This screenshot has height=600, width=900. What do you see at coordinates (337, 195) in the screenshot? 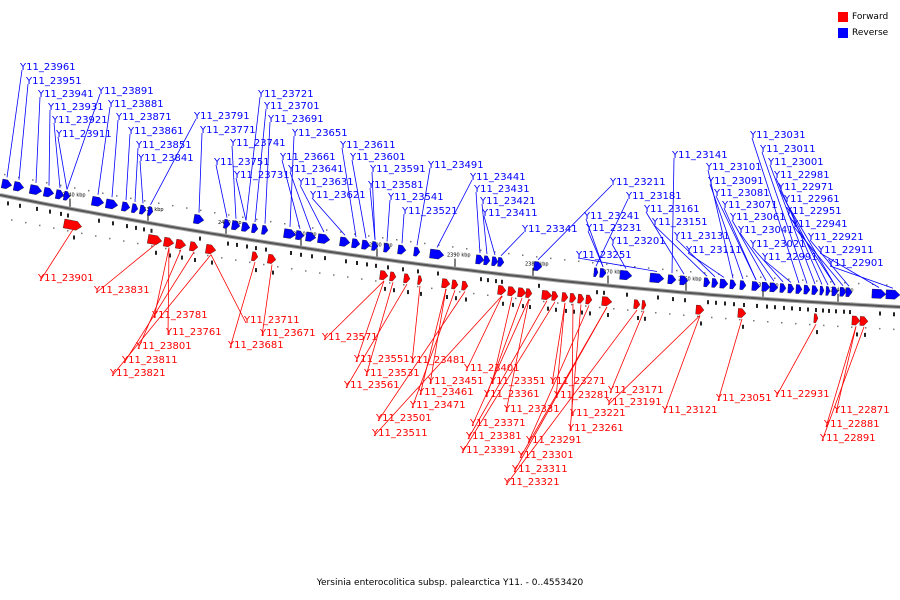
I see `reverse-gene-label: Y11_23621` at bounding box center [337, 195].